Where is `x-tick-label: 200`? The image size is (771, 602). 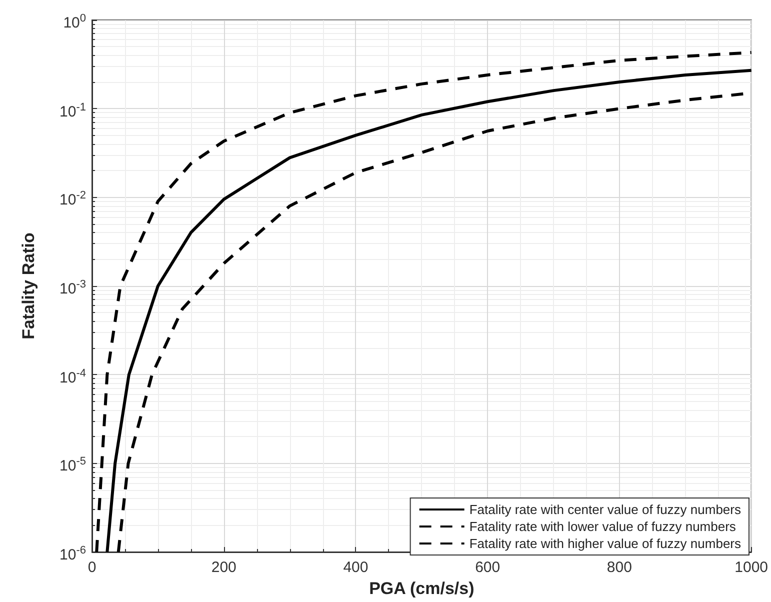
x-tick-label: 200 is located at coordinates (223, 567).